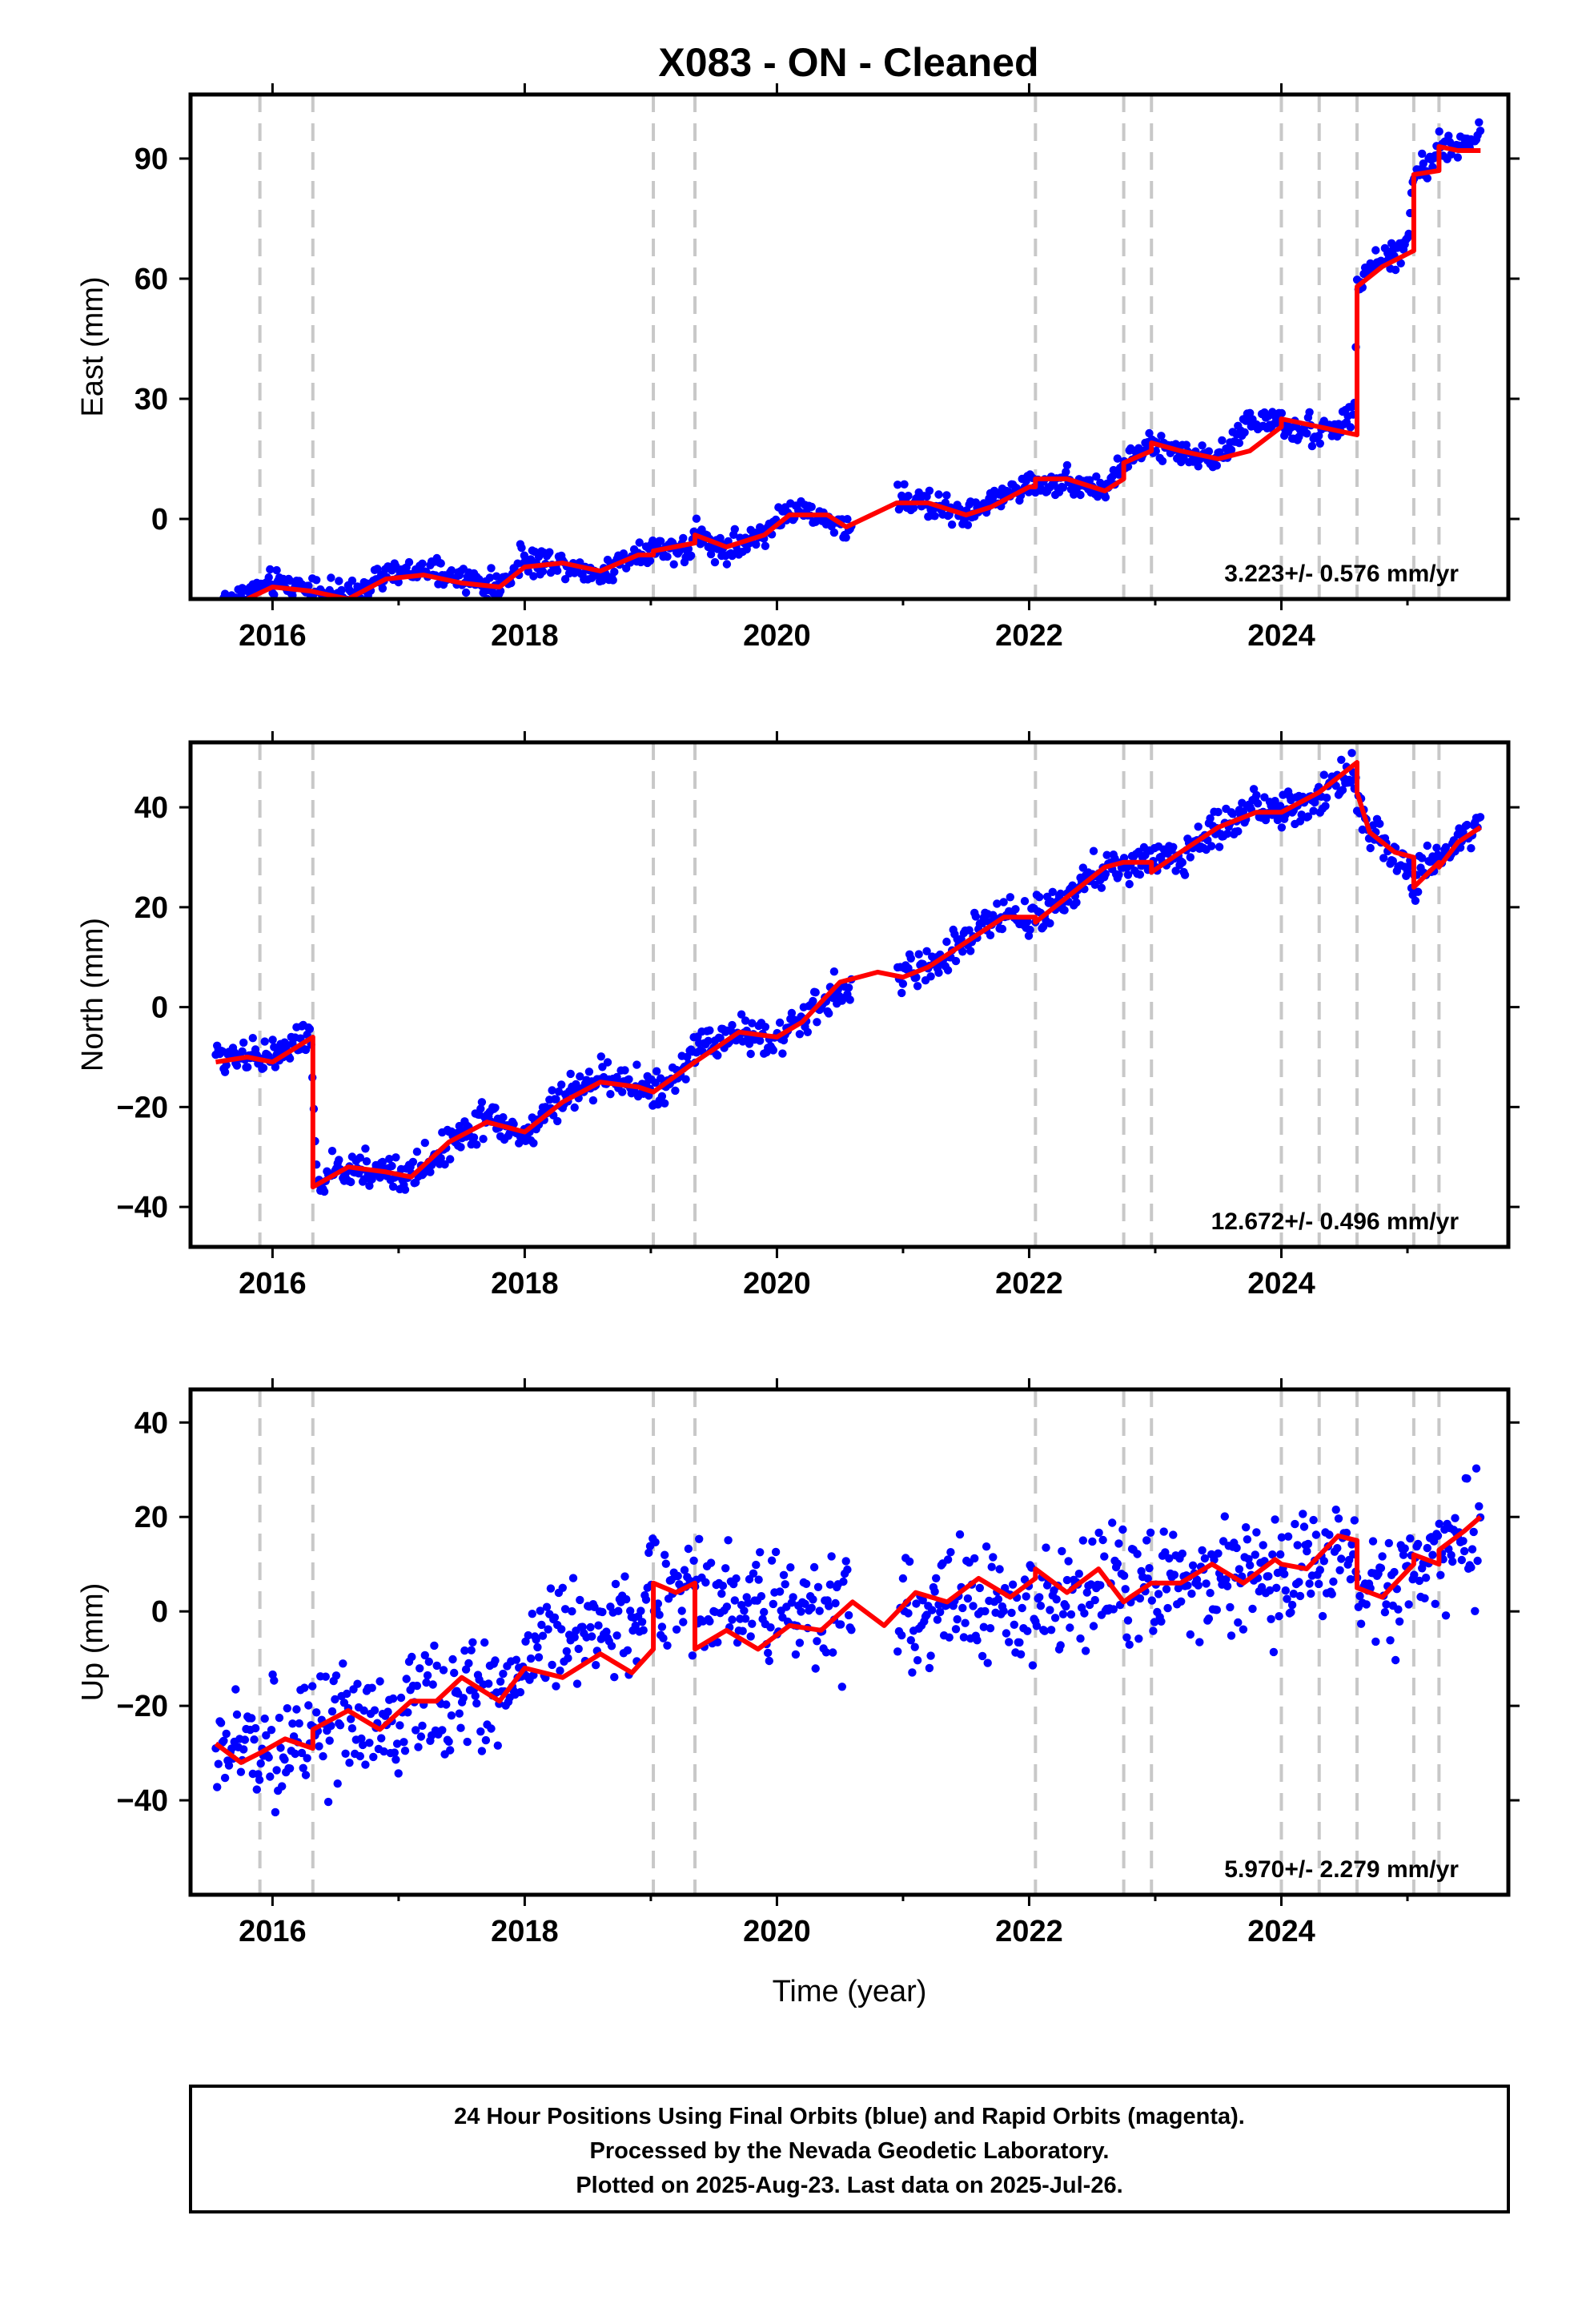 The image size is (1582, 2324). I want to click on model-line, so click(848, 1639).